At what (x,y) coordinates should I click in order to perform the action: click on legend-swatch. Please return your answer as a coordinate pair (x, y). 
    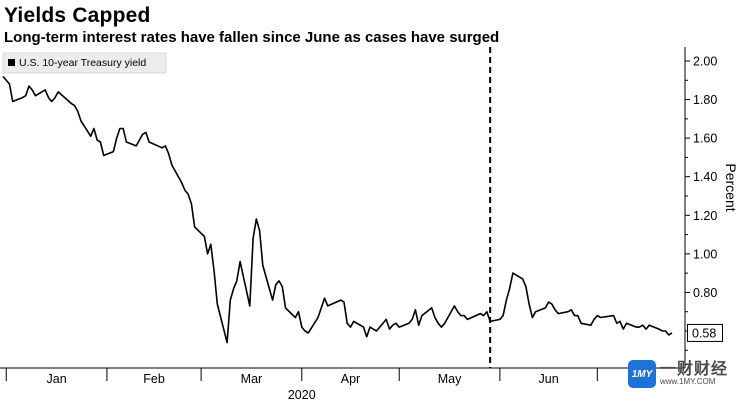
    Looking at the image, I should click on (11, 62).